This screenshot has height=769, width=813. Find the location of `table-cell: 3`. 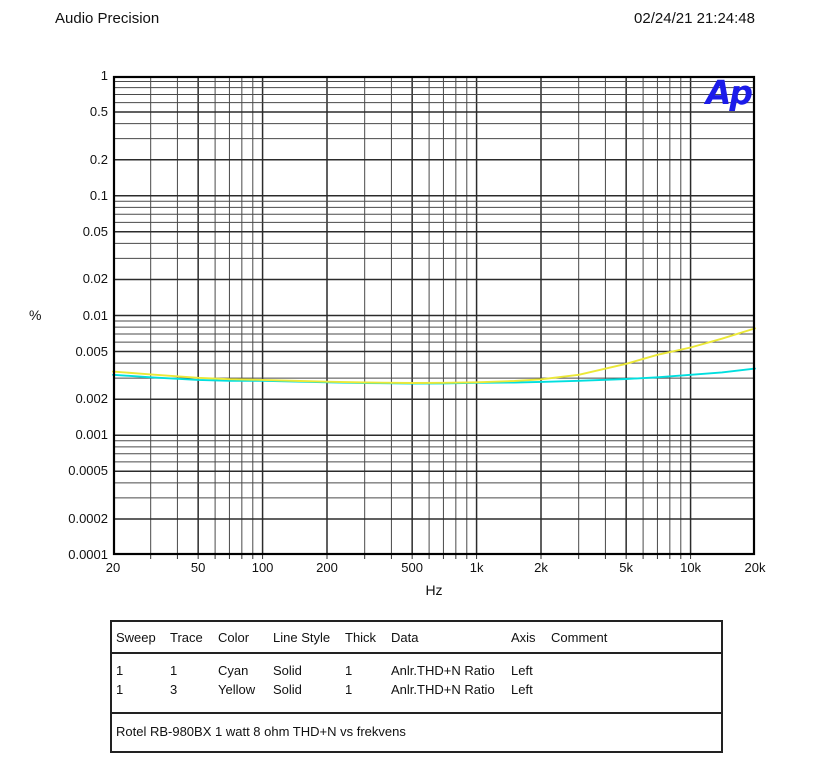

table-cell: 3 is located at coordinates (174, 689).